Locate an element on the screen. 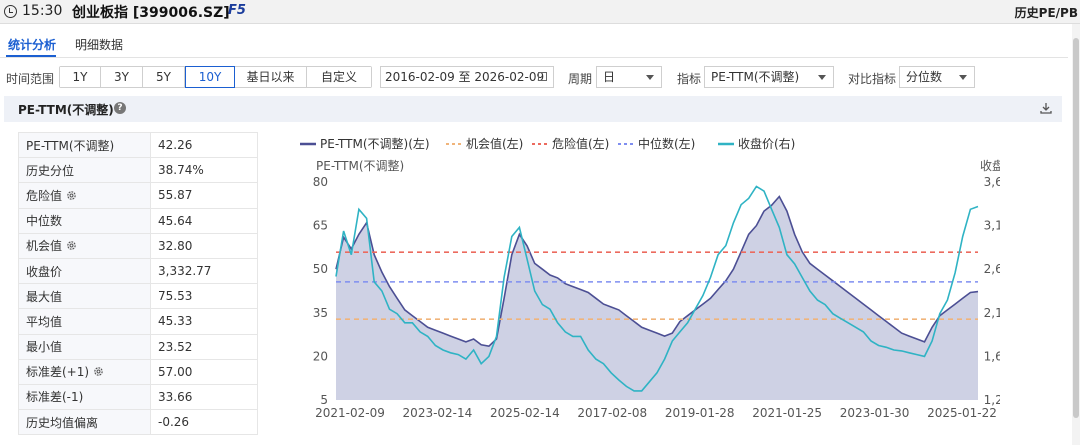 Image resolution: width=1080 pixels, height=445 pixels. y-right-tick-label: 1,680 is located at coordinates (992, 356).